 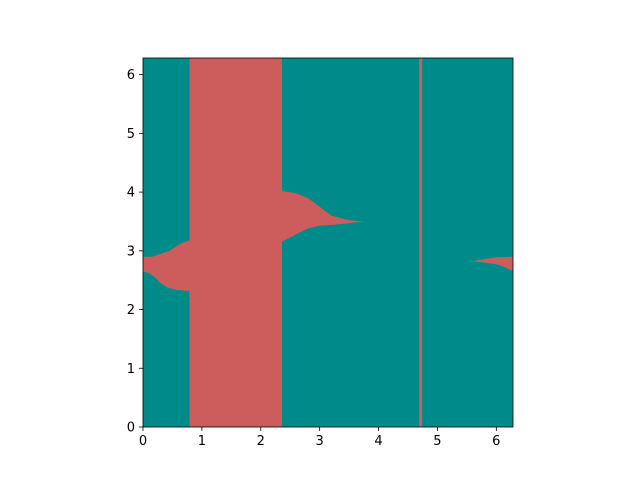 What do you see at coordinates (496, 441) in the screenshot?
I see `x-tick-label: 6` at bounding box center [496, 441].